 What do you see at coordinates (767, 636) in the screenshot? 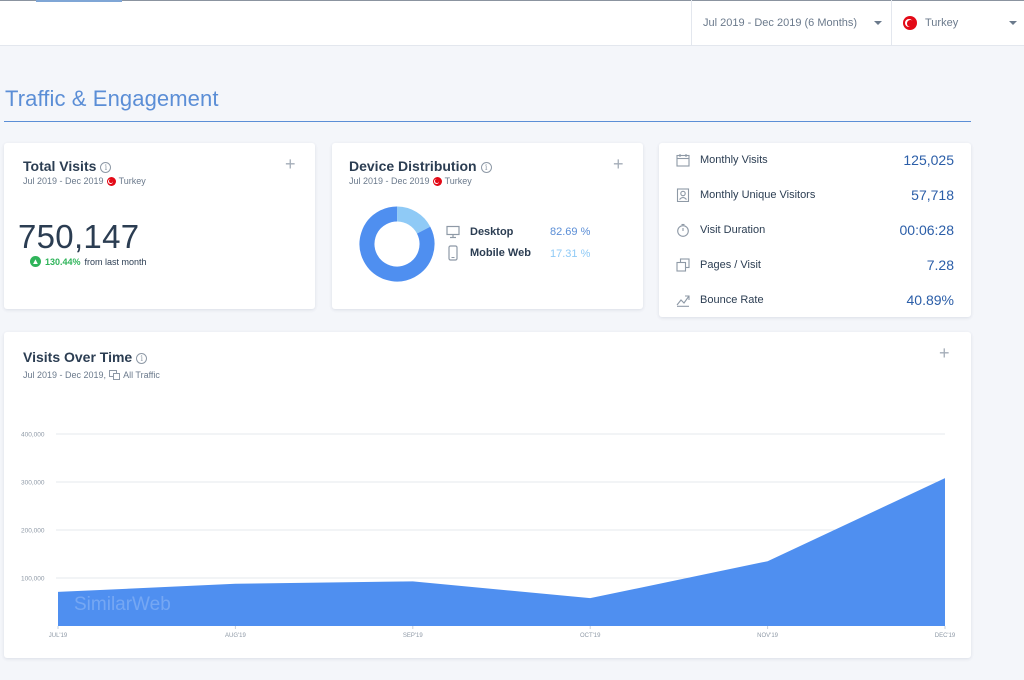
I see `x-tick-label: NOV'19` at bounding box center [767, 636].